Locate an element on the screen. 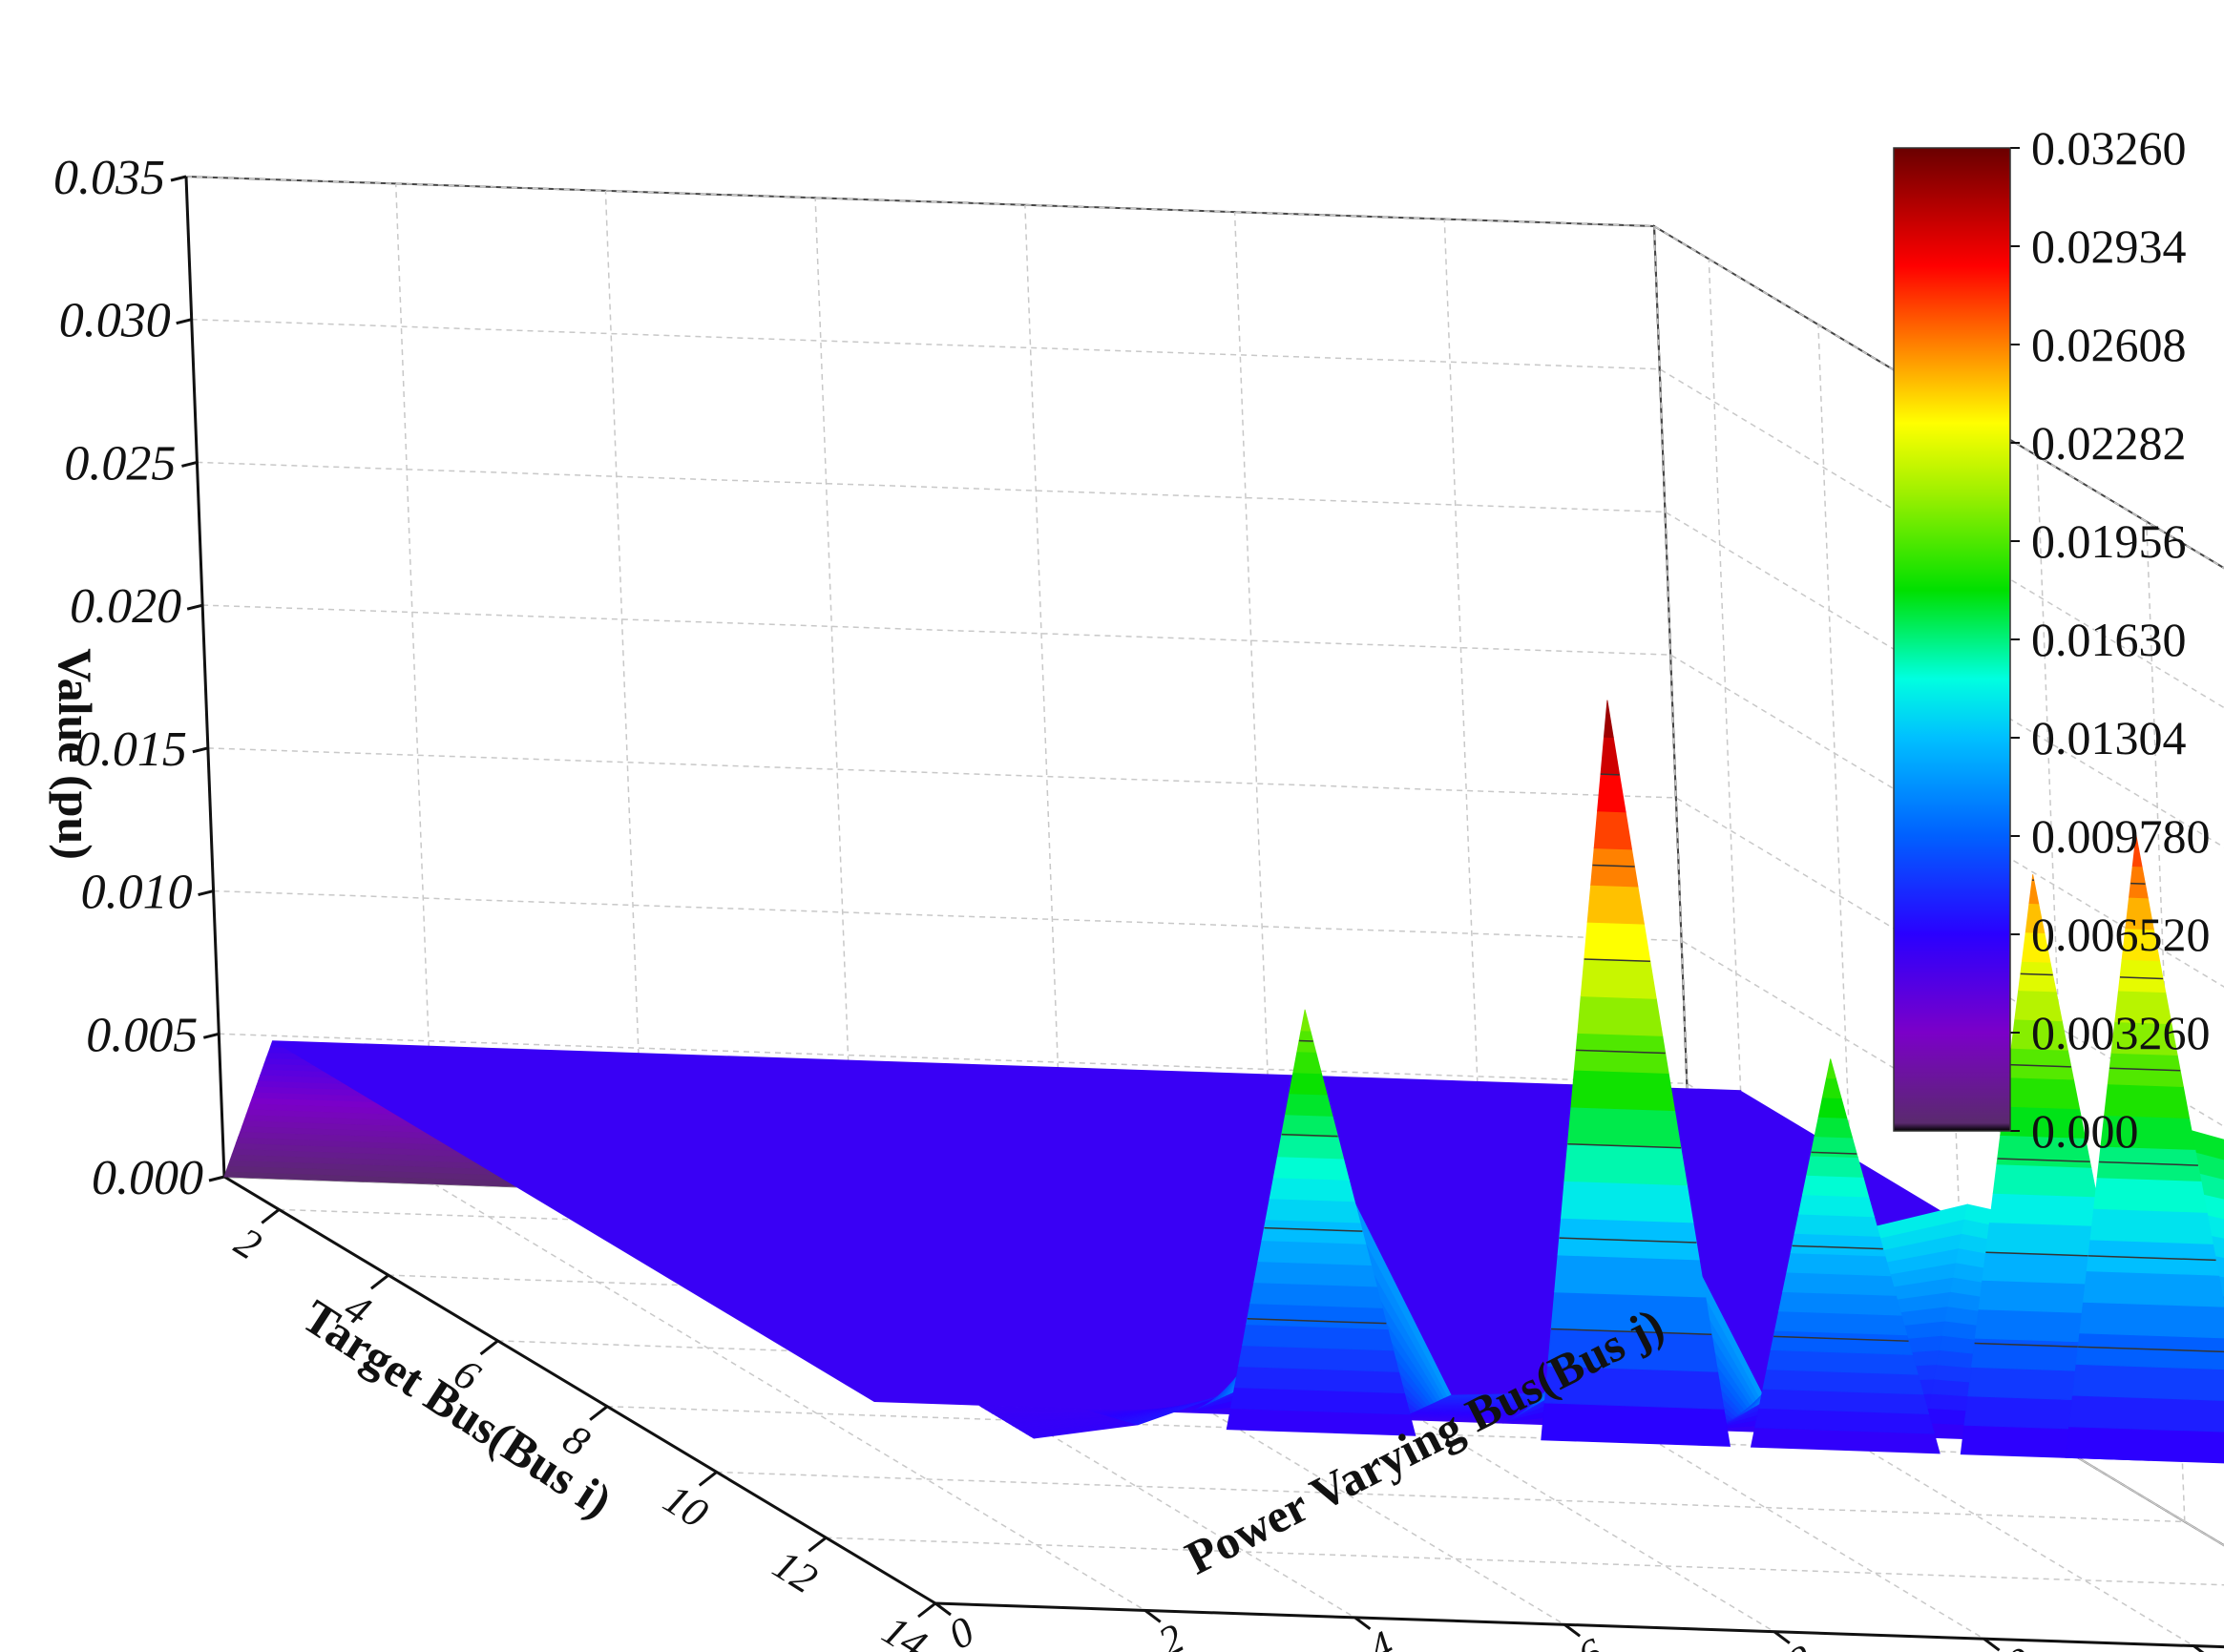 The image size is (2224, 1652). j-tick-label: 0 is located at coordinates (961, 1629).